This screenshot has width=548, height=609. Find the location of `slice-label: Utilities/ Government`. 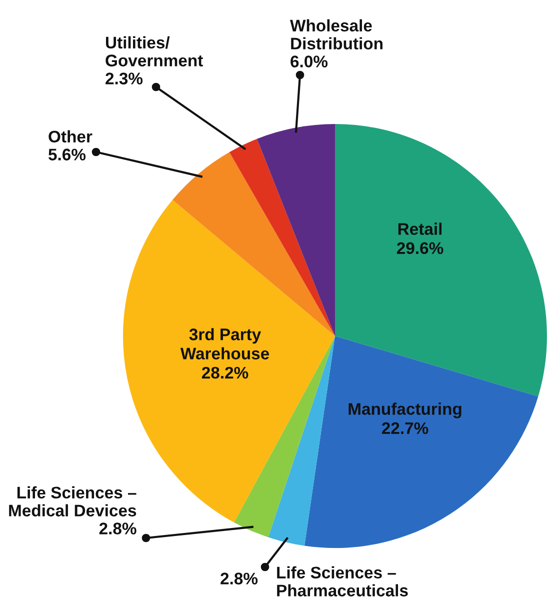

slice-label: Utilities/ Government is located at coordinates (154, 51).